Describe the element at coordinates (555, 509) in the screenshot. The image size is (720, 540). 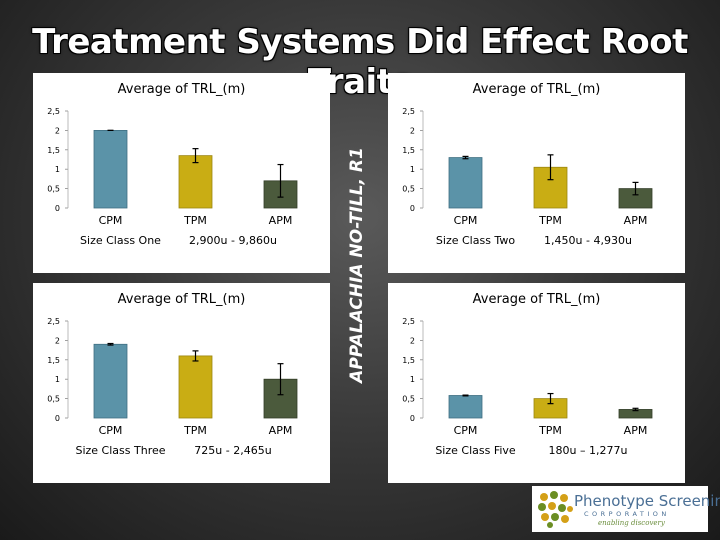
I see `dot-cluster-logo-icon` at that location.